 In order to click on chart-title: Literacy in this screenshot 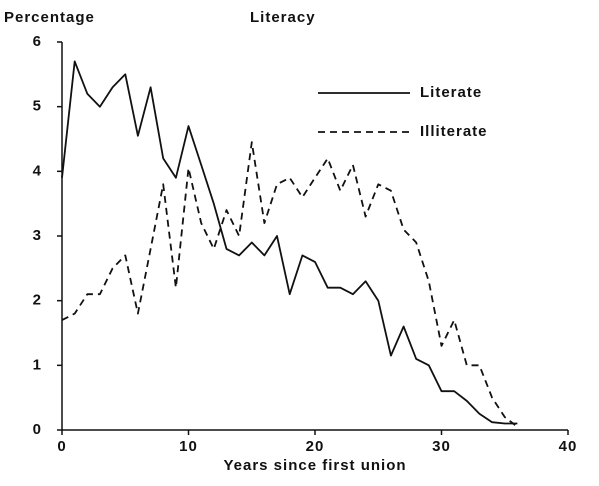, I will do `click(283, 17)`.